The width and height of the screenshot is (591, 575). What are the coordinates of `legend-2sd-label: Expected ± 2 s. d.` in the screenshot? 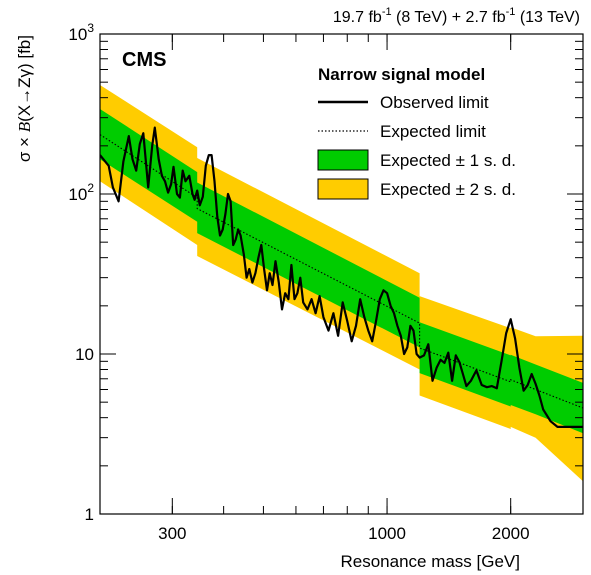 It's located at (448, 189).